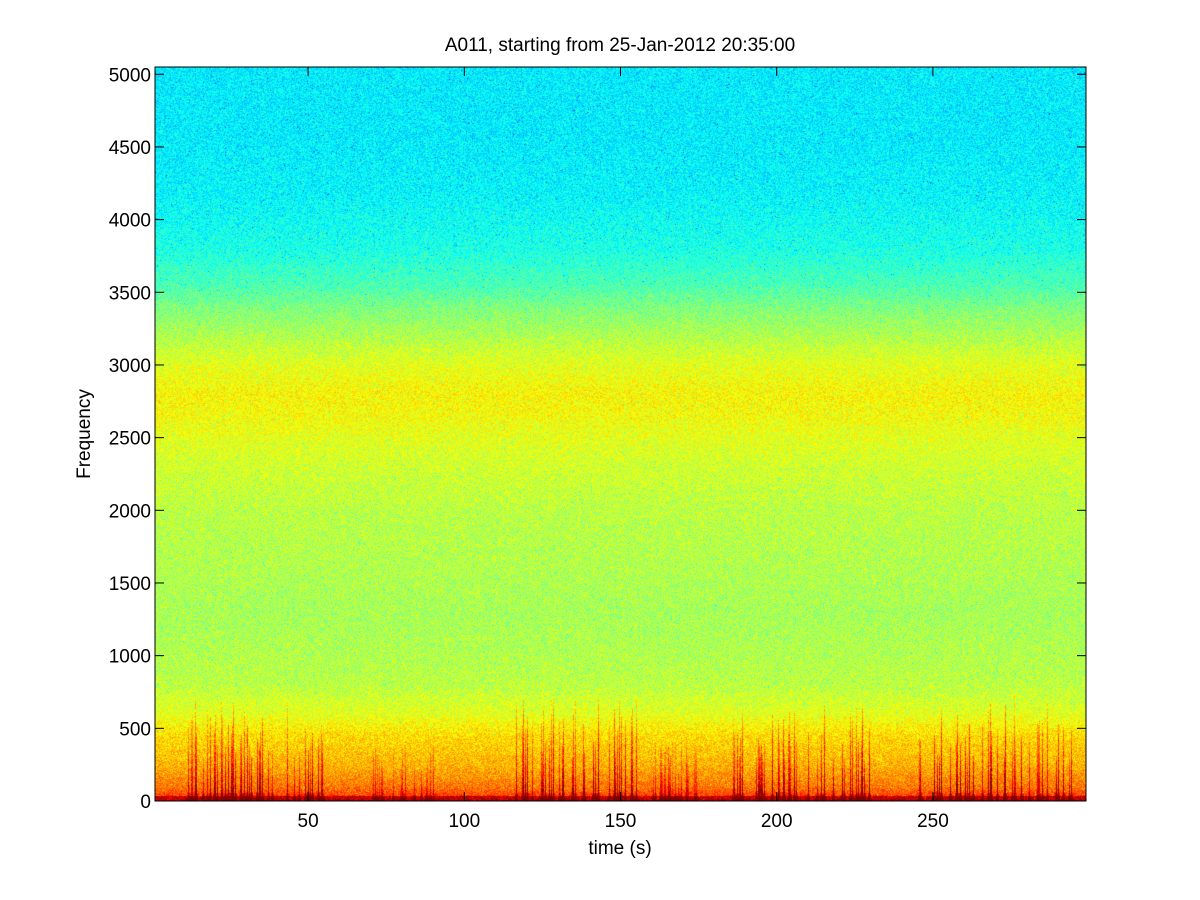 The image size is (1200, 900). What do you see at coordinates (130, 584) in the screenshot?
I see `y-tick-label: 1500` at bounding box center [130, 584].